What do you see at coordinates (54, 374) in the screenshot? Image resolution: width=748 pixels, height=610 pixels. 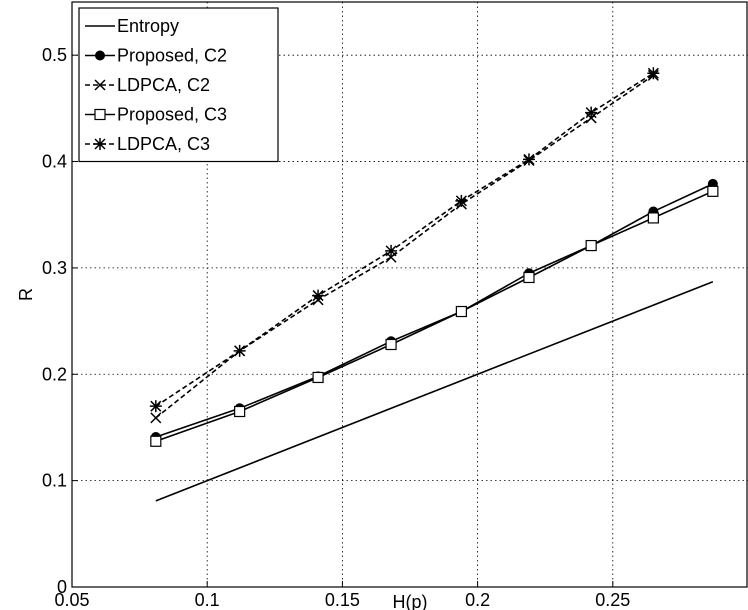 I see `y-tick-label: 0.2` at bounding box center [54, 374].